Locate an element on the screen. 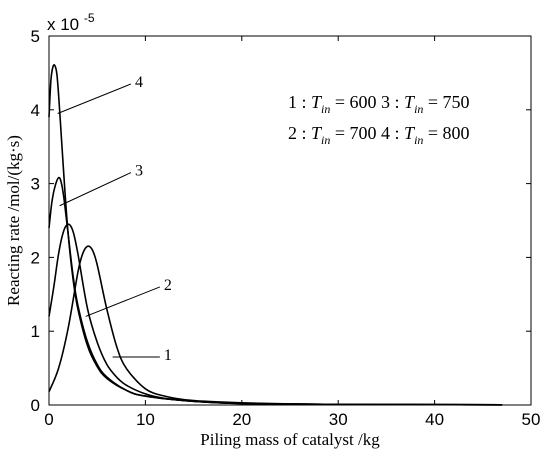  legend-line: 1 : Tin = 600 3 : Tin = 750 is located at coordinates (379, 104).